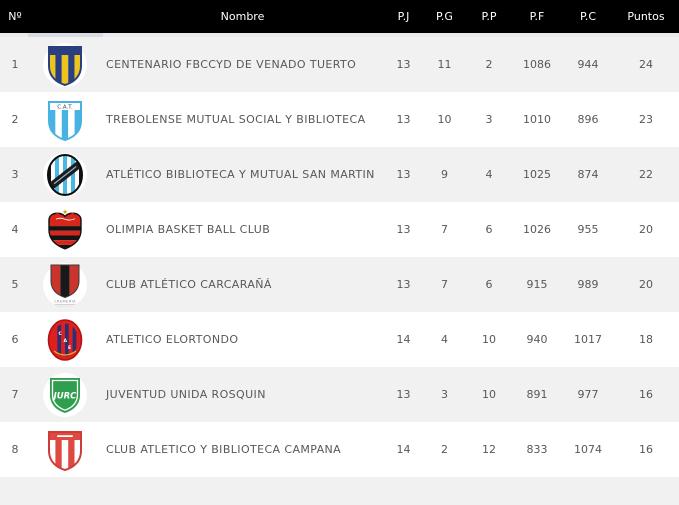 Image resolution: width=679 pixels, height=505 pixels. Describe the element at coordinates (646, 339) in the screenshot. I see `points-cell: 18` at that location.